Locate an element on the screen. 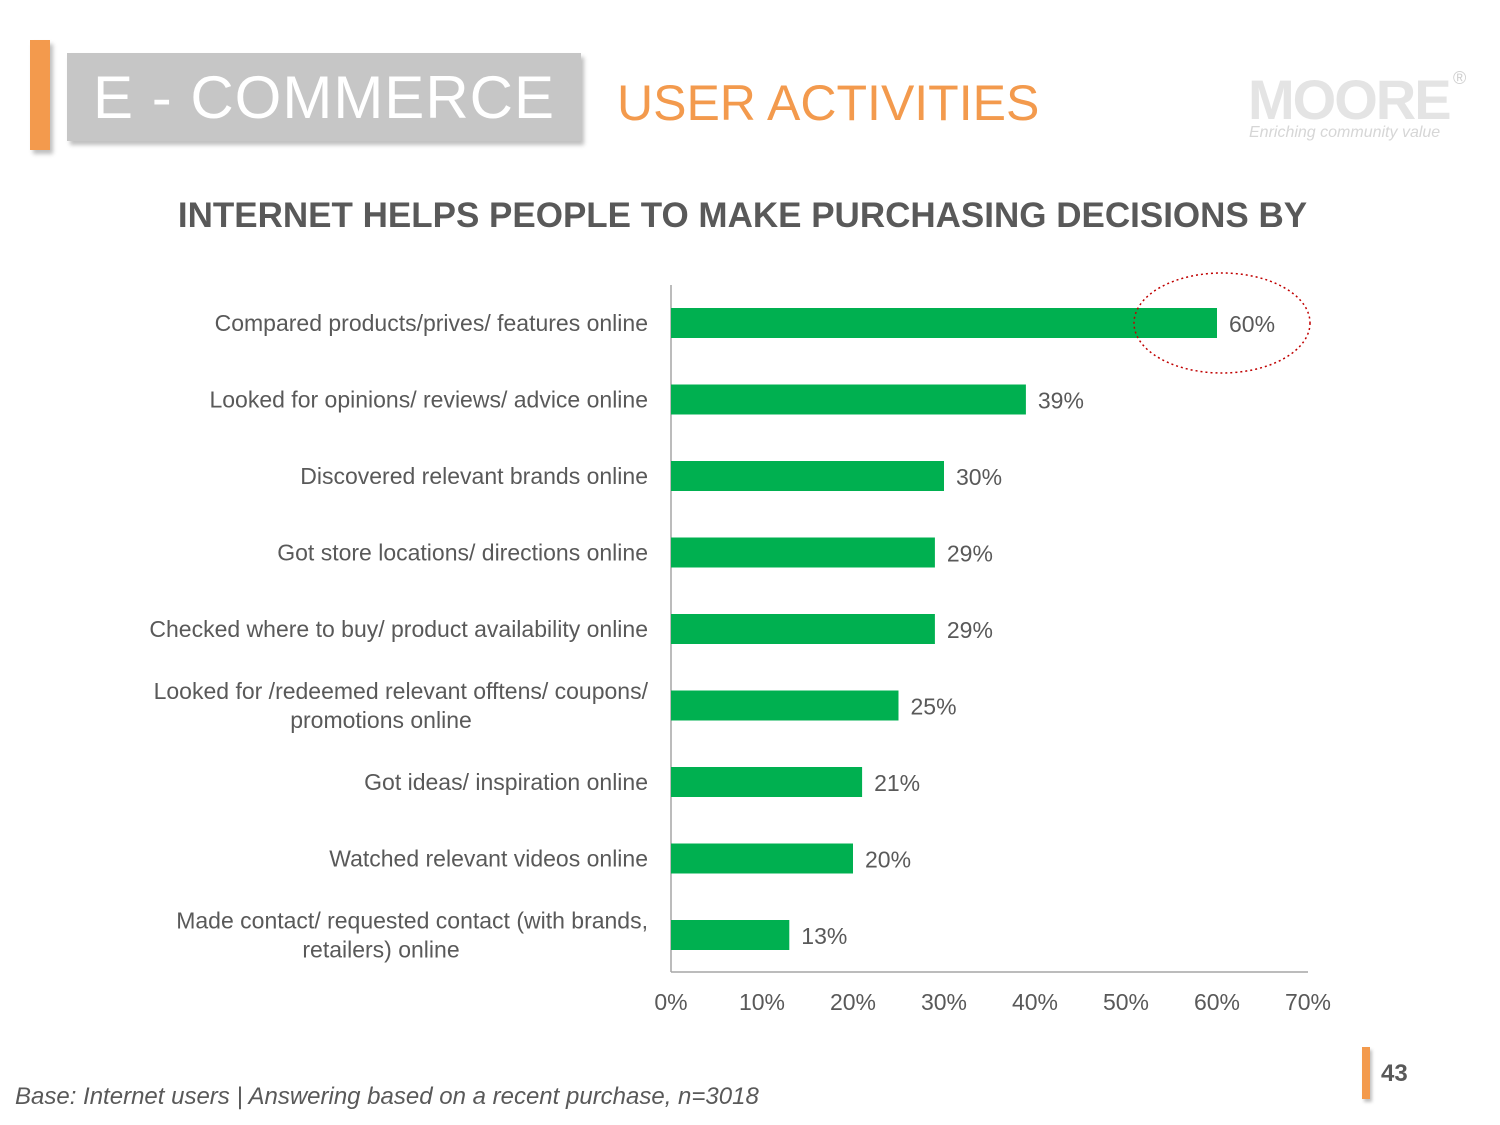 Image resolution: width=1500 pixels, height=1125 pixels. x-tick-label: 70% is located at coordinates (1308, 1002).